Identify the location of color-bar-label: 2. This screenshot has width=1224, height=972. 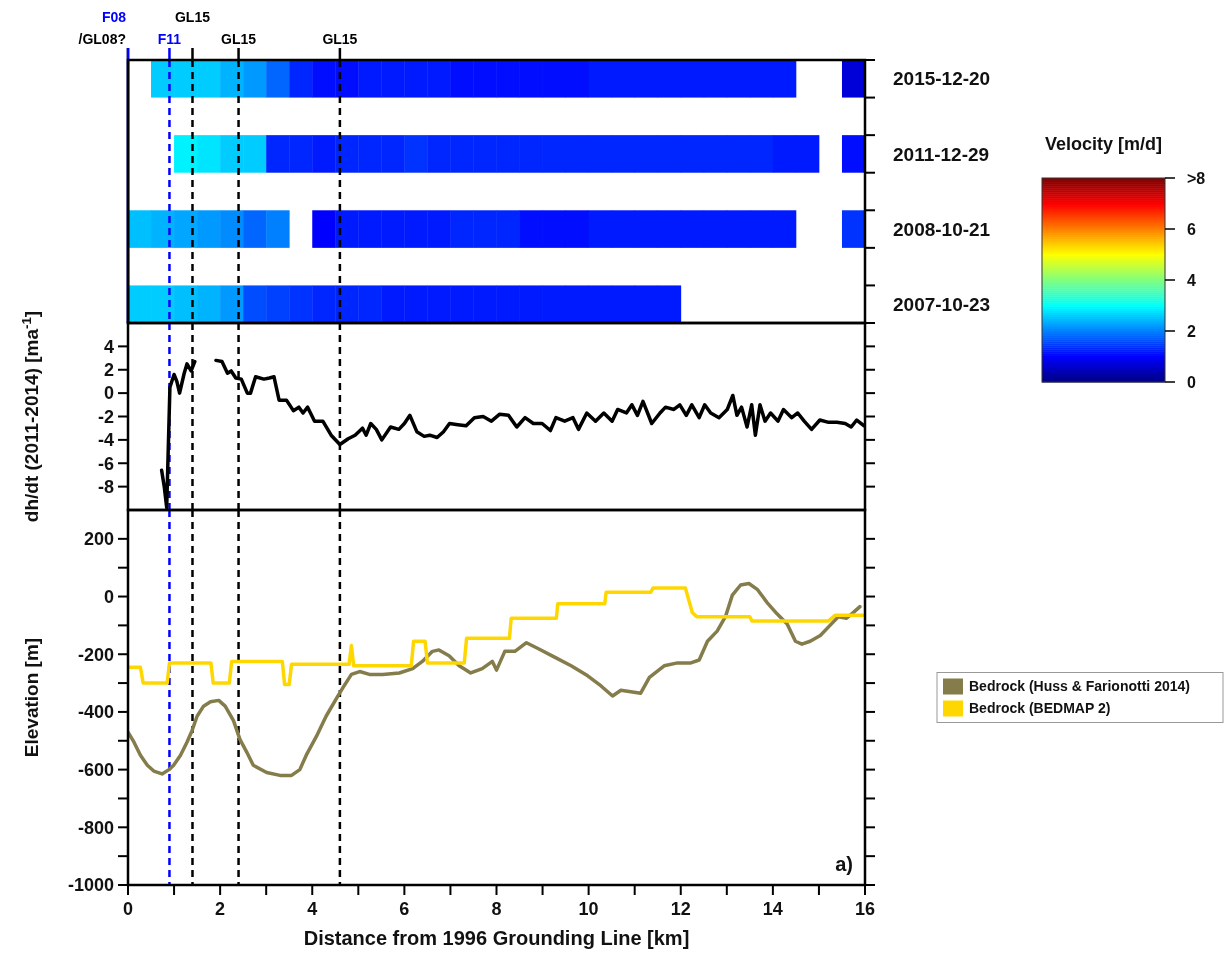
(1191, 331).